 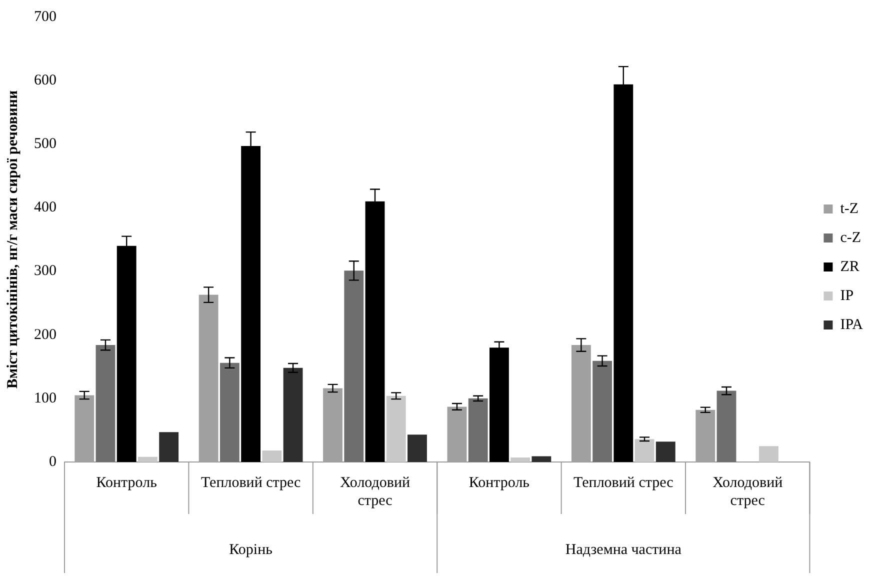 I want to click on y-tick-label: 100, so click(x=45, y=398).